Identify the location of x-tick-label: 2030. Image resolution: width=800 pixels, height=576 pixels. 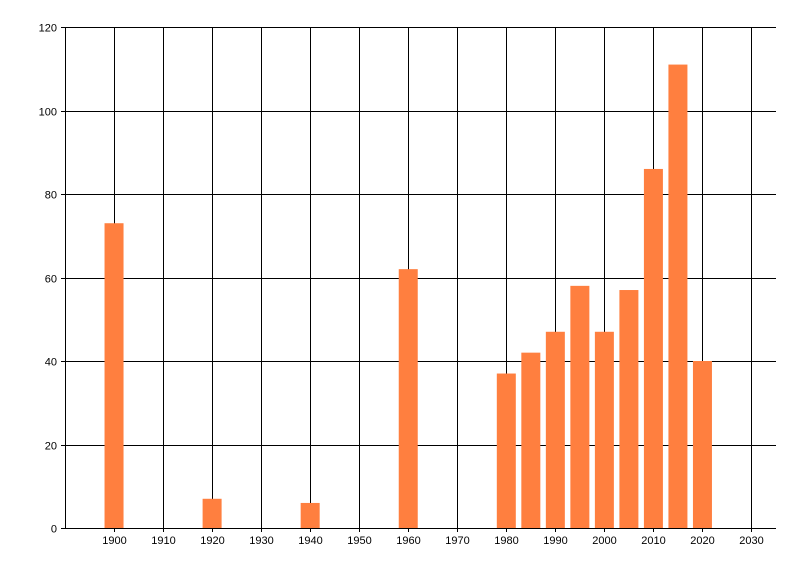
(751, 541).